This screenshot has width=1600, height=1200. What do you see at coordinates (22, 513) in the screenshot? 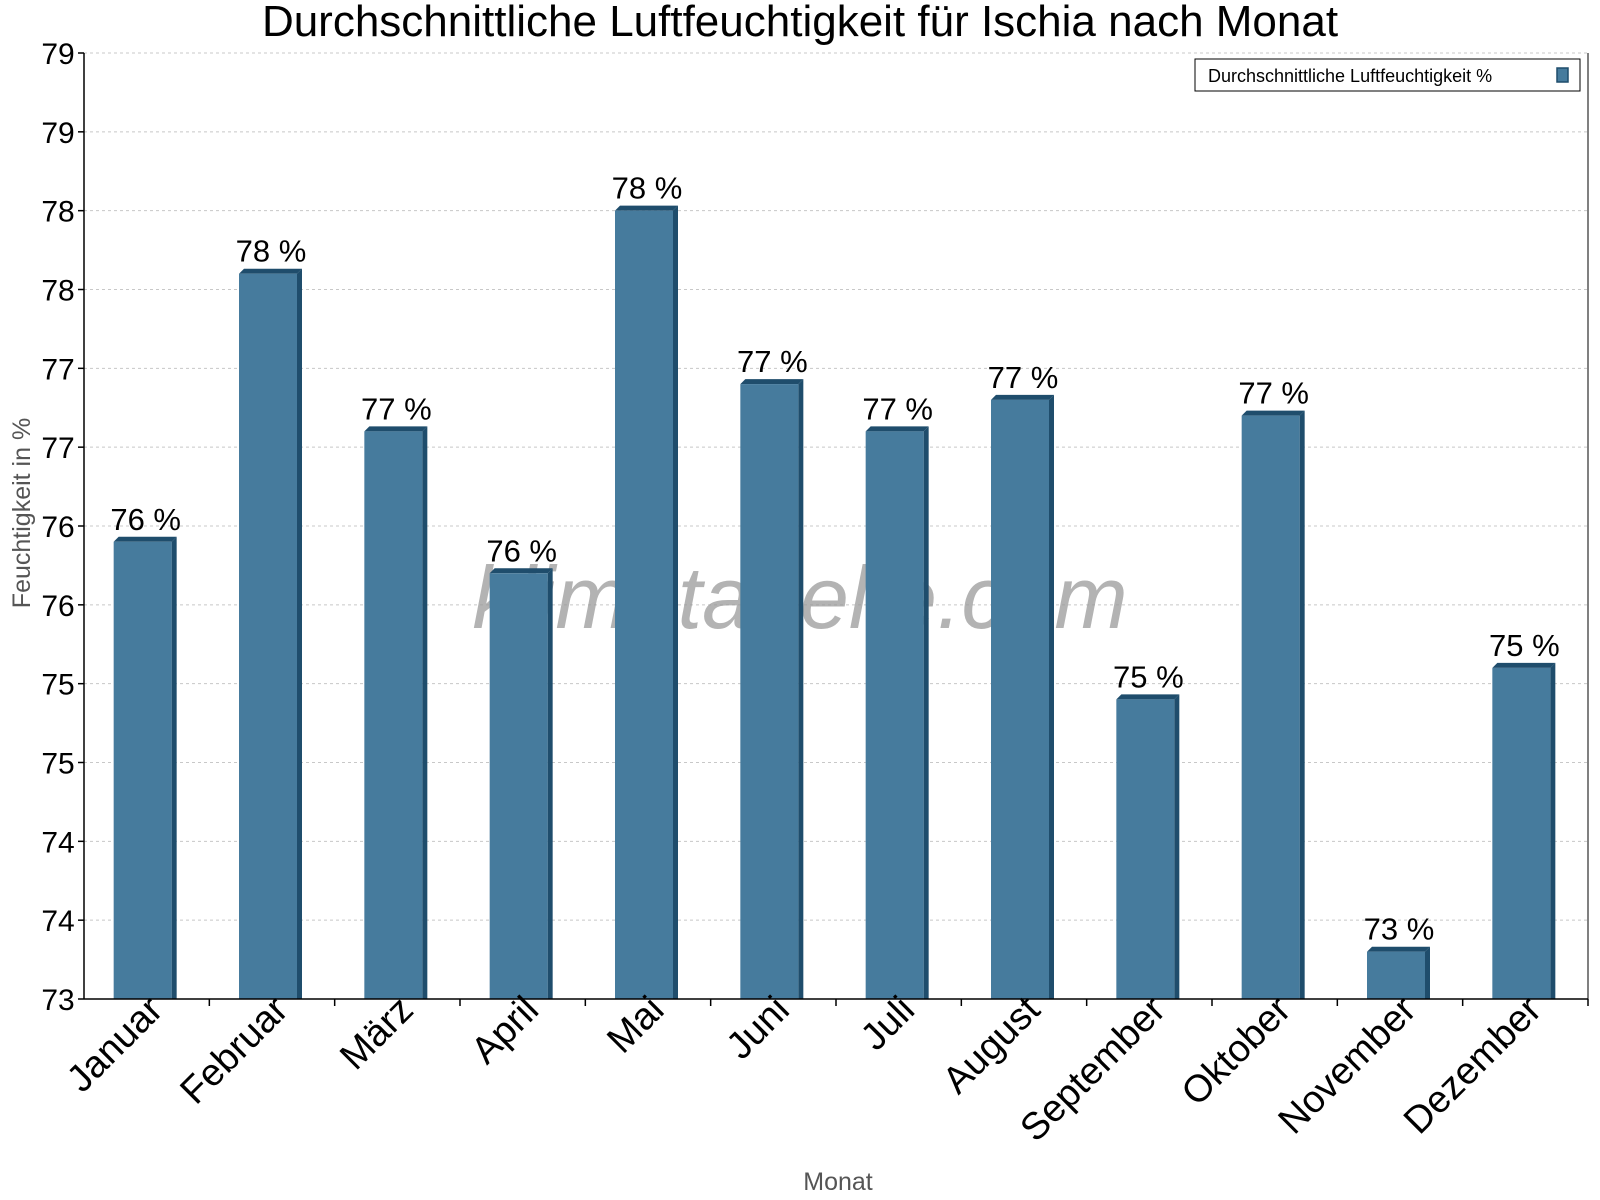
I see `y-axis-label: Feuchtigkeit in %` at bounding box center [22, 513].